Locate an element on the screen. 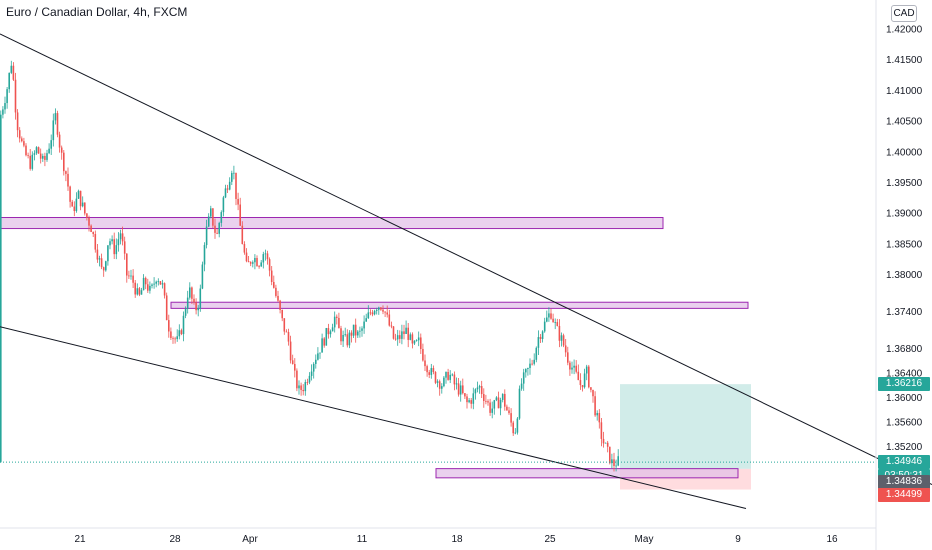 Image resolution: width=932 pixels, height=550 pixels. current-price-label: 1.34946 is located at coordinates (904, 462).